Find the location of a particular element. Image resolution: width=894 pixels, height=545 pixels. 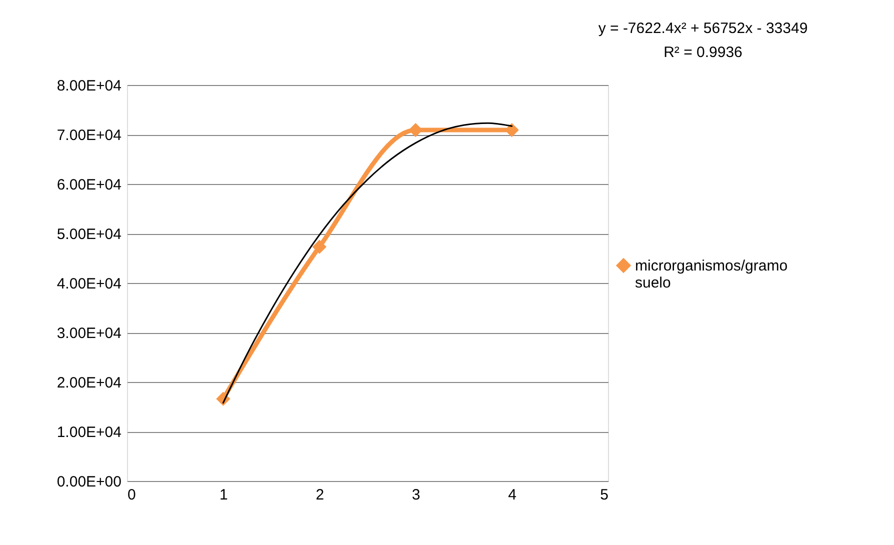

x-tick-label: 4 is located at coordinates (512, 495).